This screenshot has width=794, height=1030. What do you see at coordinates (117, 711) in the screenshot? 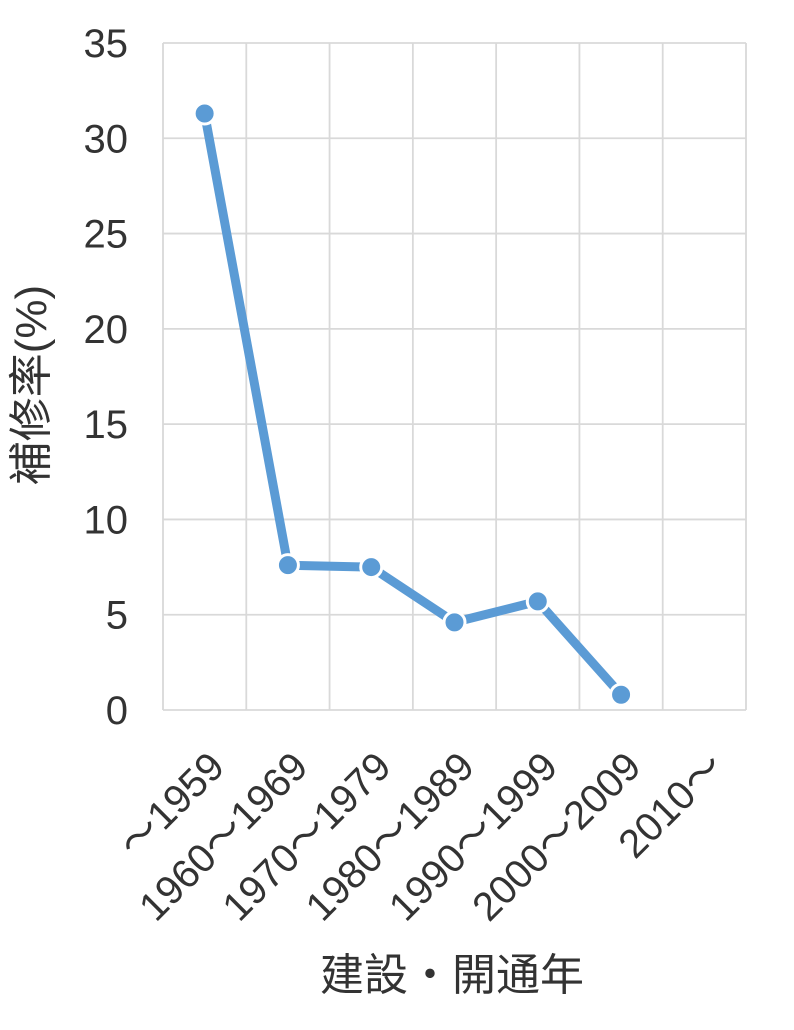
I see `y-tick-label: 0` at bounding box center [117, 711].